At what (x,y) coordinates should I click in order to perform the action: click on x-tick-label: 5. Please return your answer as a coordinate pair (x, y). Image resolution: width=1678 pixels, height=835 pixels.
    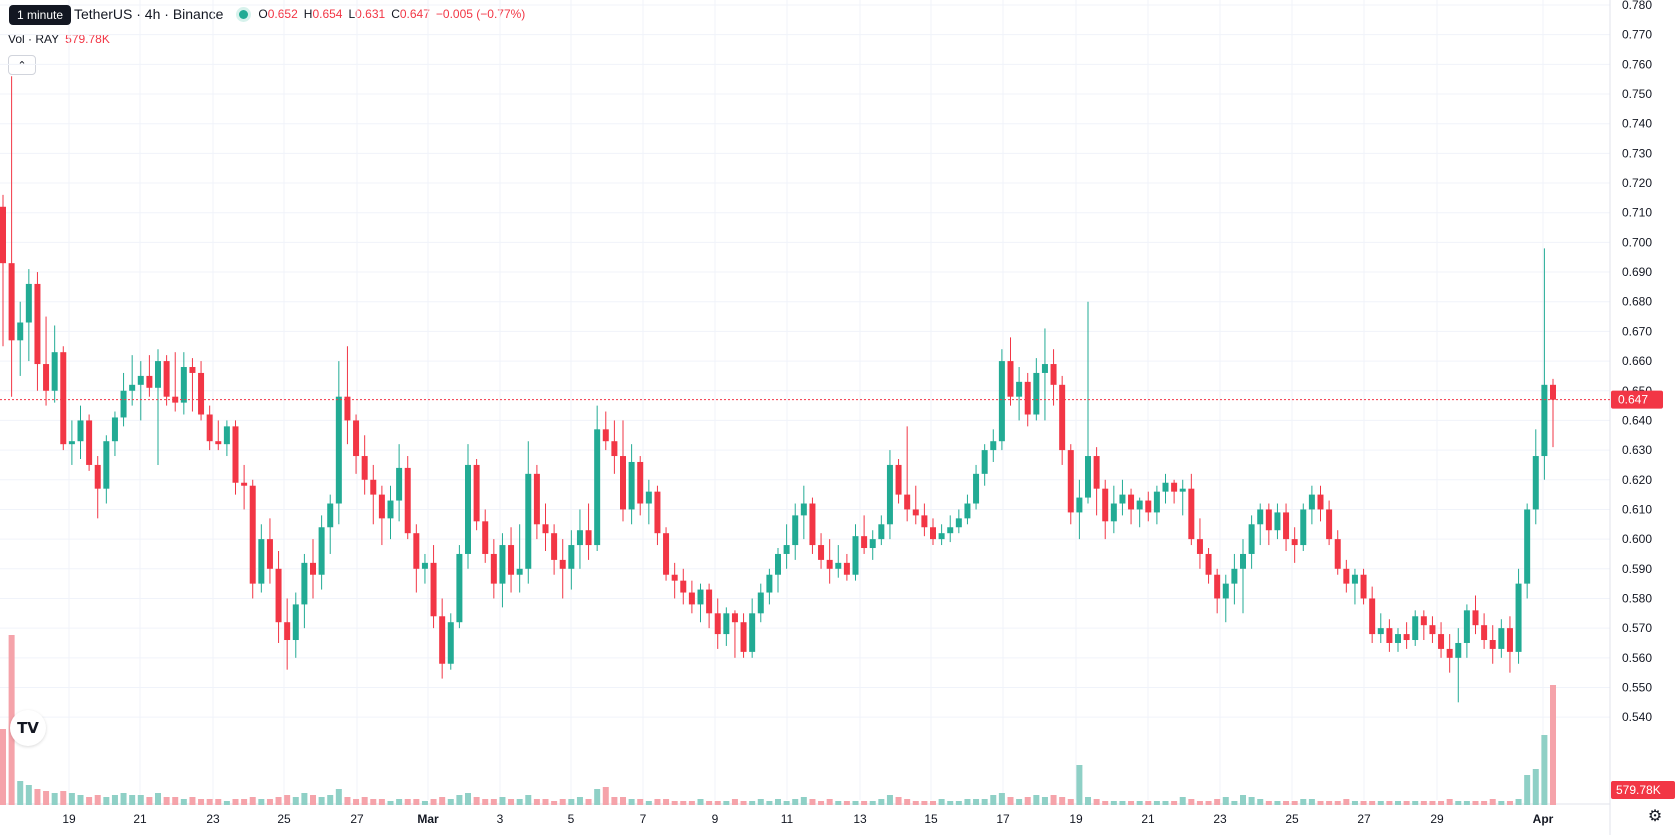
    Looking at the image, I should click on (571, 819).